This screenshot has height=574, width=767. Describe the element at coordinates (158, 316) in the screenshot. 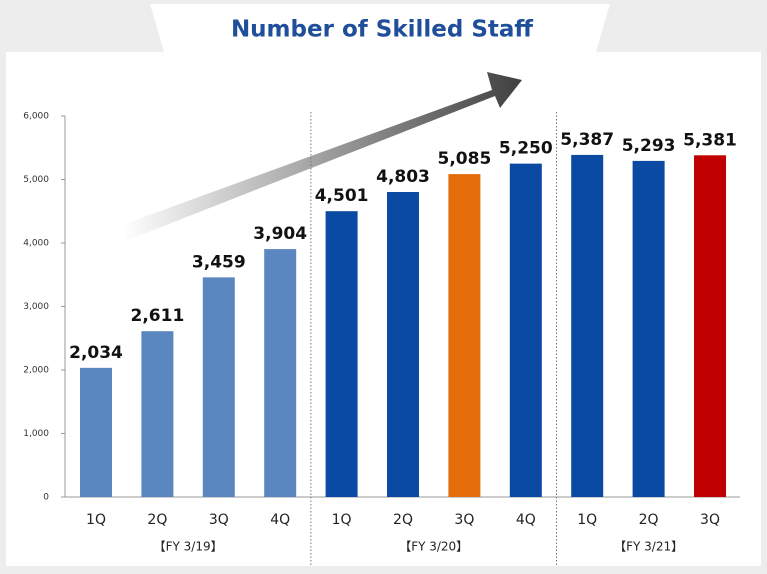

I see `value-label: 2,611` at that location.